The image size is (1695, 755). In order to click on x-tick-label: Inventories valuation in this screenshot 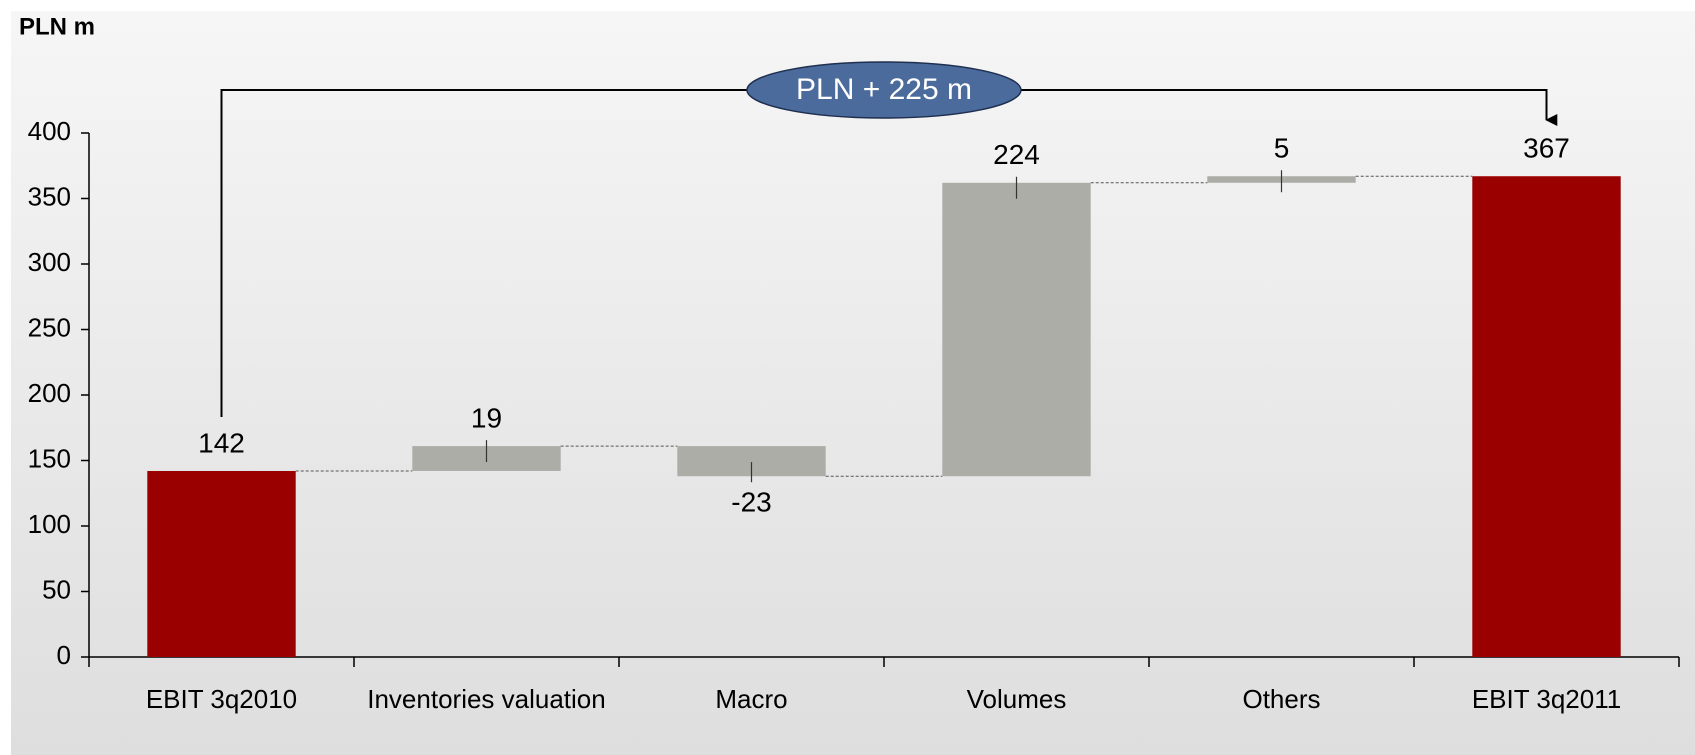, I will do `click(486, 699)`.